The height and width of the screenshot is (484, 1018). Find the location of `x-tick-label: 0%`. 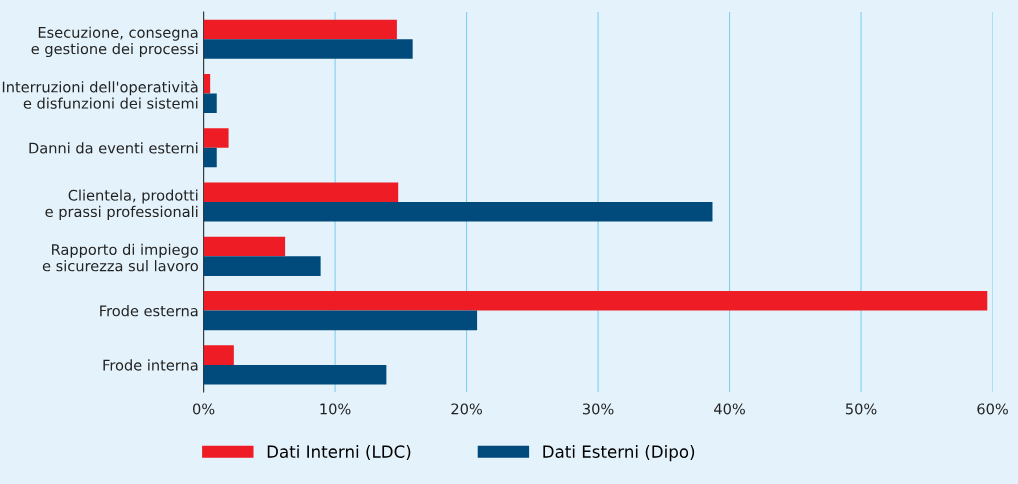

x-tick-label: 0% is located at coordinates (203, 409).